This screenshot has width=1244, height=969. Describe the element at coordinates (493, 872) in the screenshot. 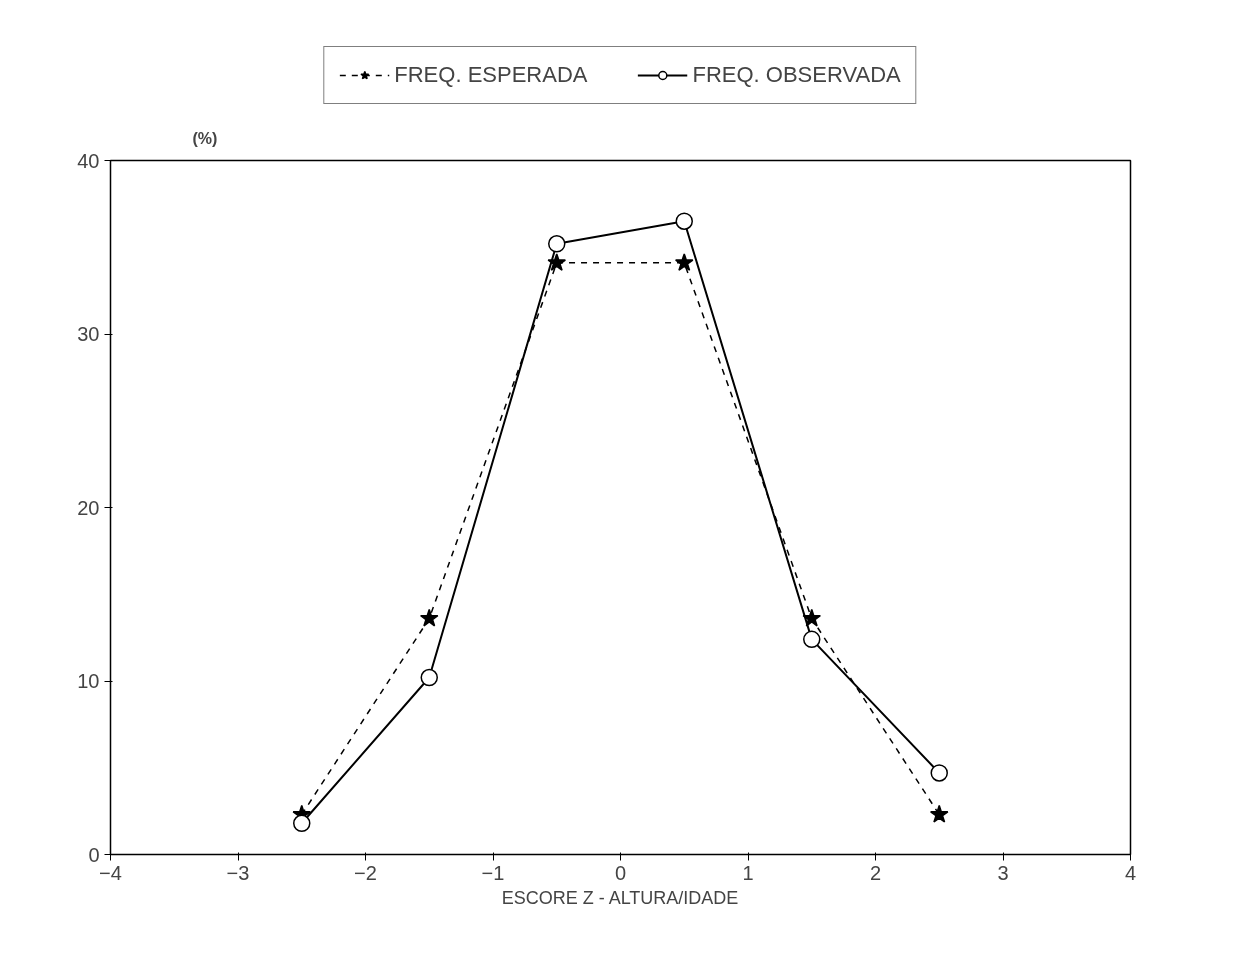

I see `x-tick-label: −1` at that location.